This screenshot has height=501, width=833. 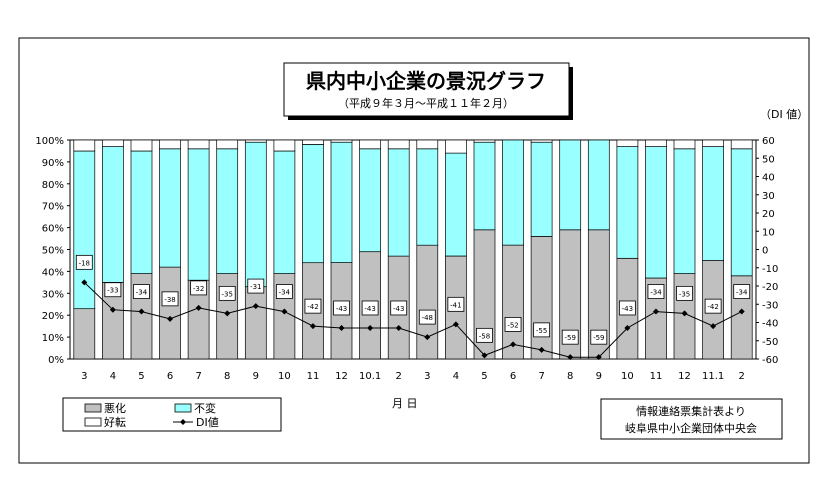 What do you see at coordinates (112, 291) in the screenshot?
I see `di-data-label: -33` at bounding box center [112, 291].